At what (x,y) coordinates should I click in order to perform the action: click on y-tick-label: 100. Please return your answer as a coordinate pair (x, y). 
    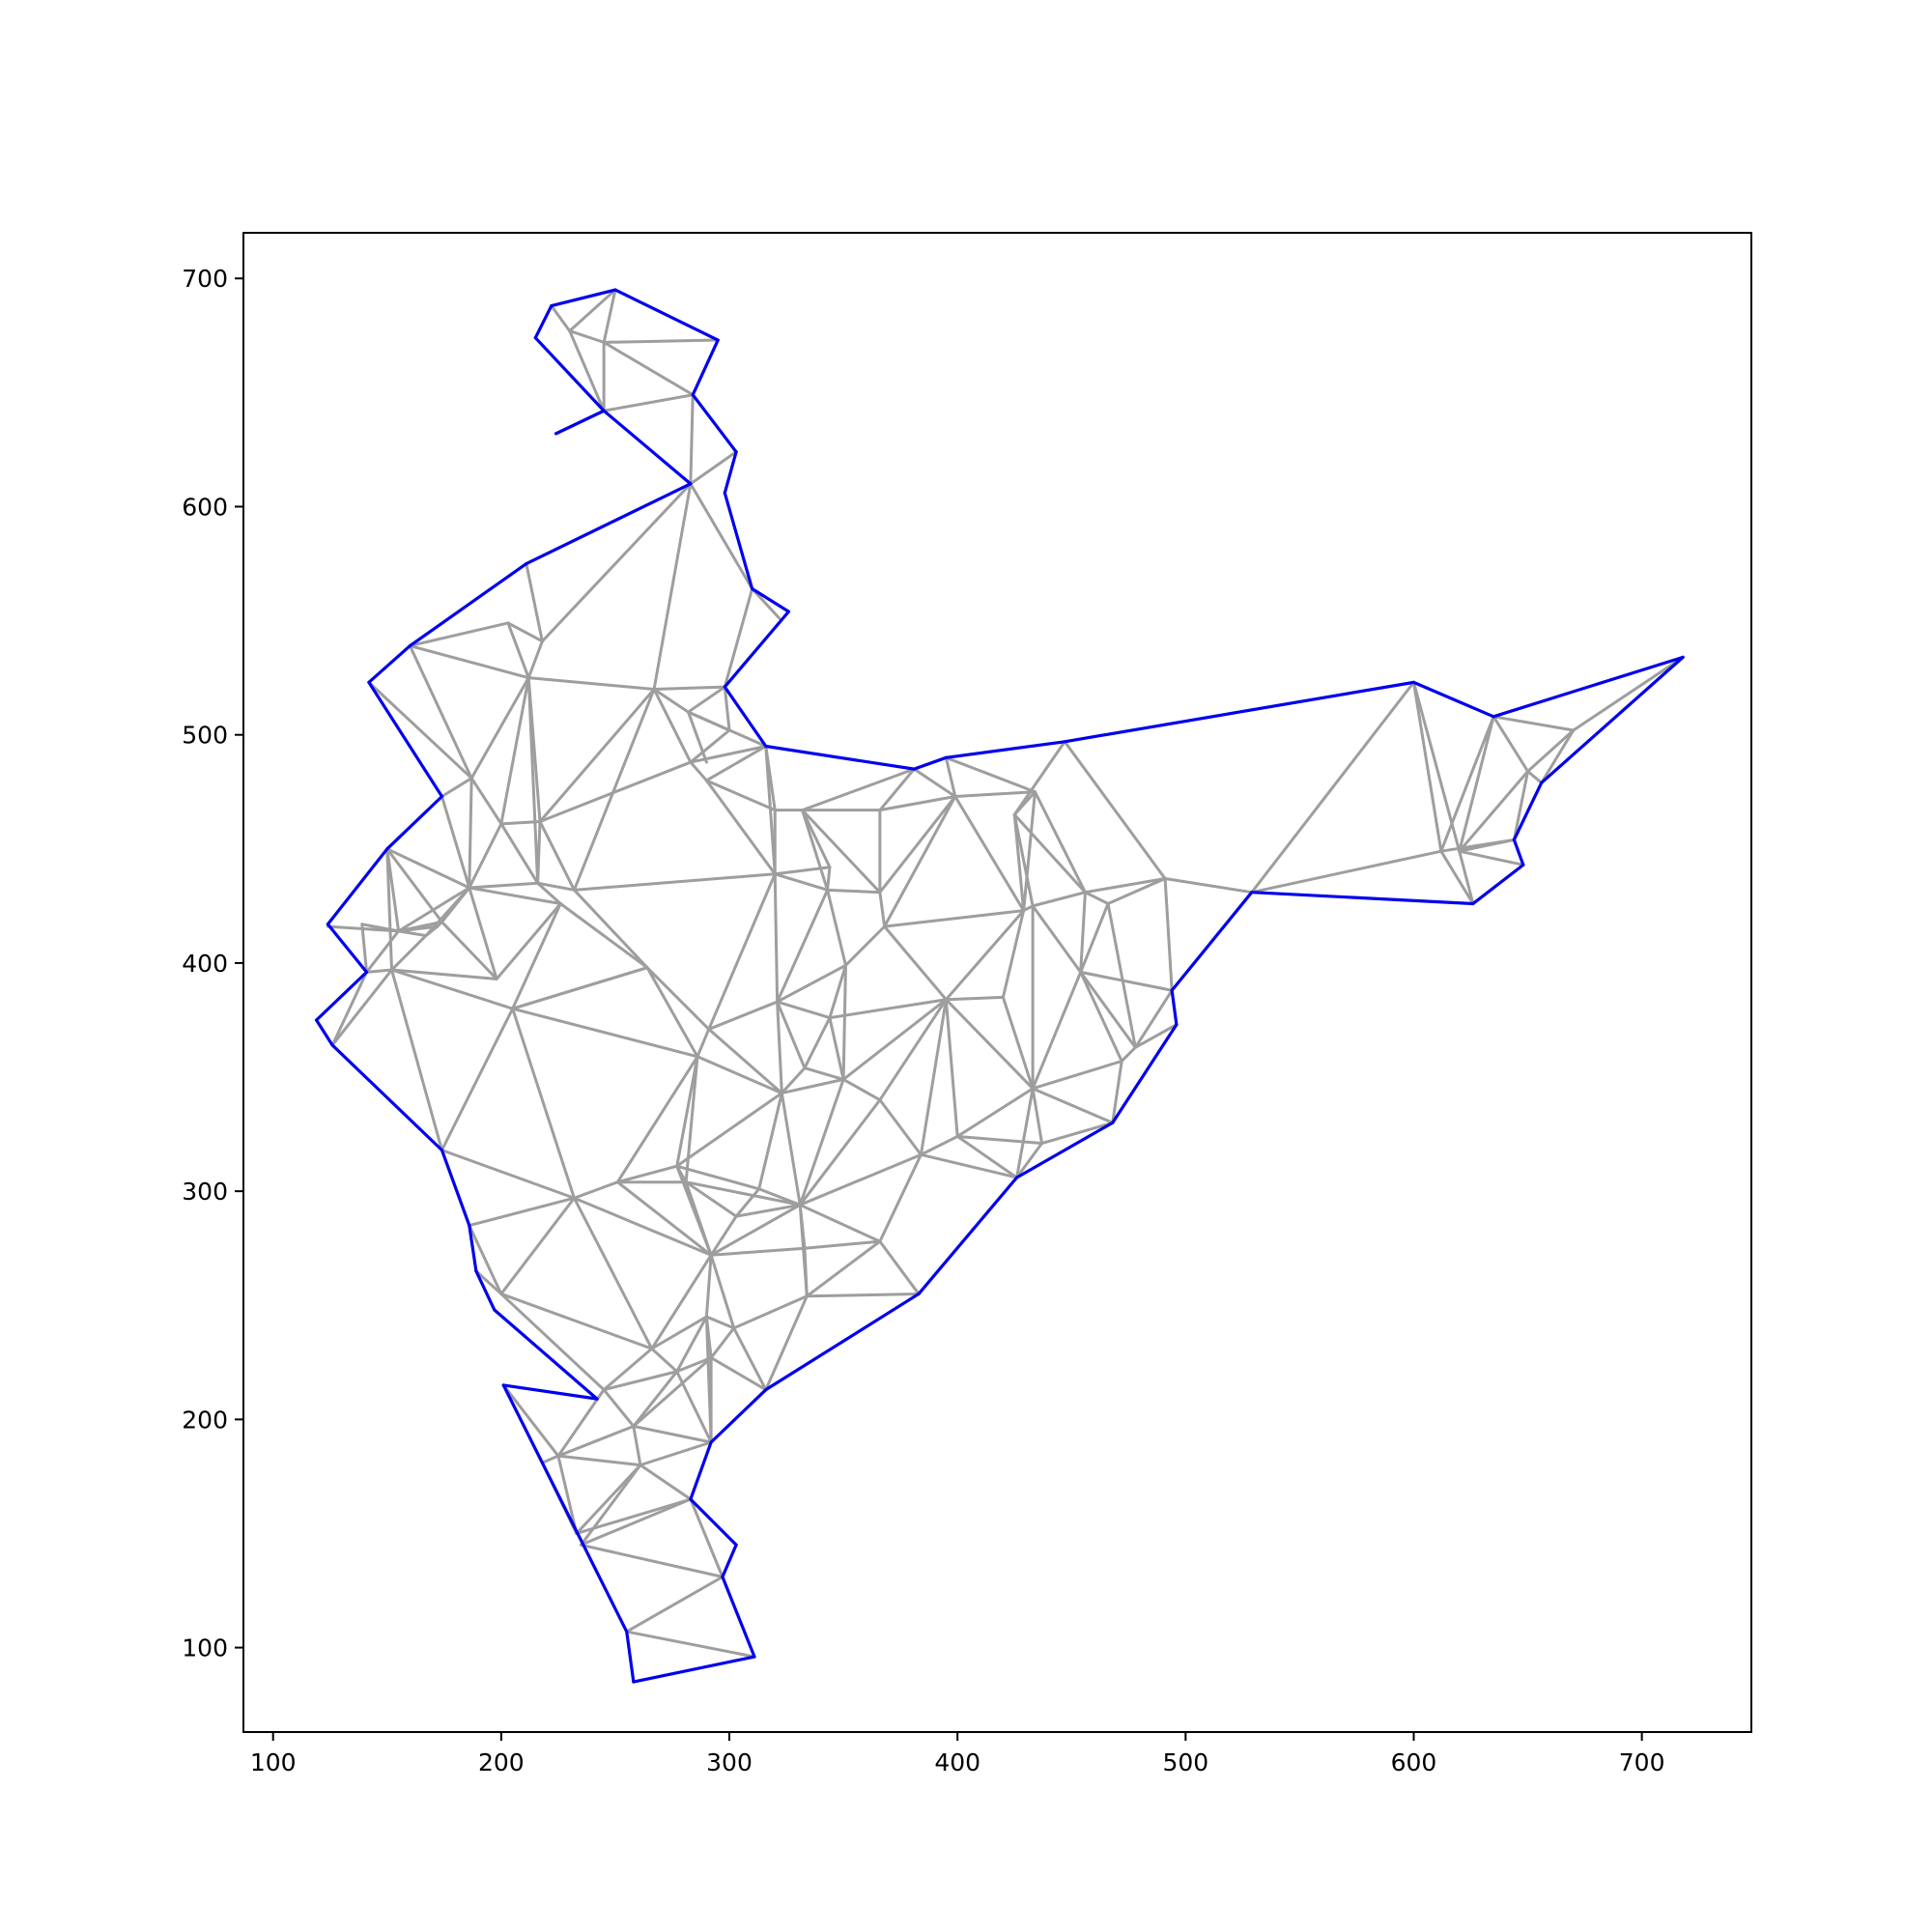
    Looking at the image, I should click on (205, 1648).